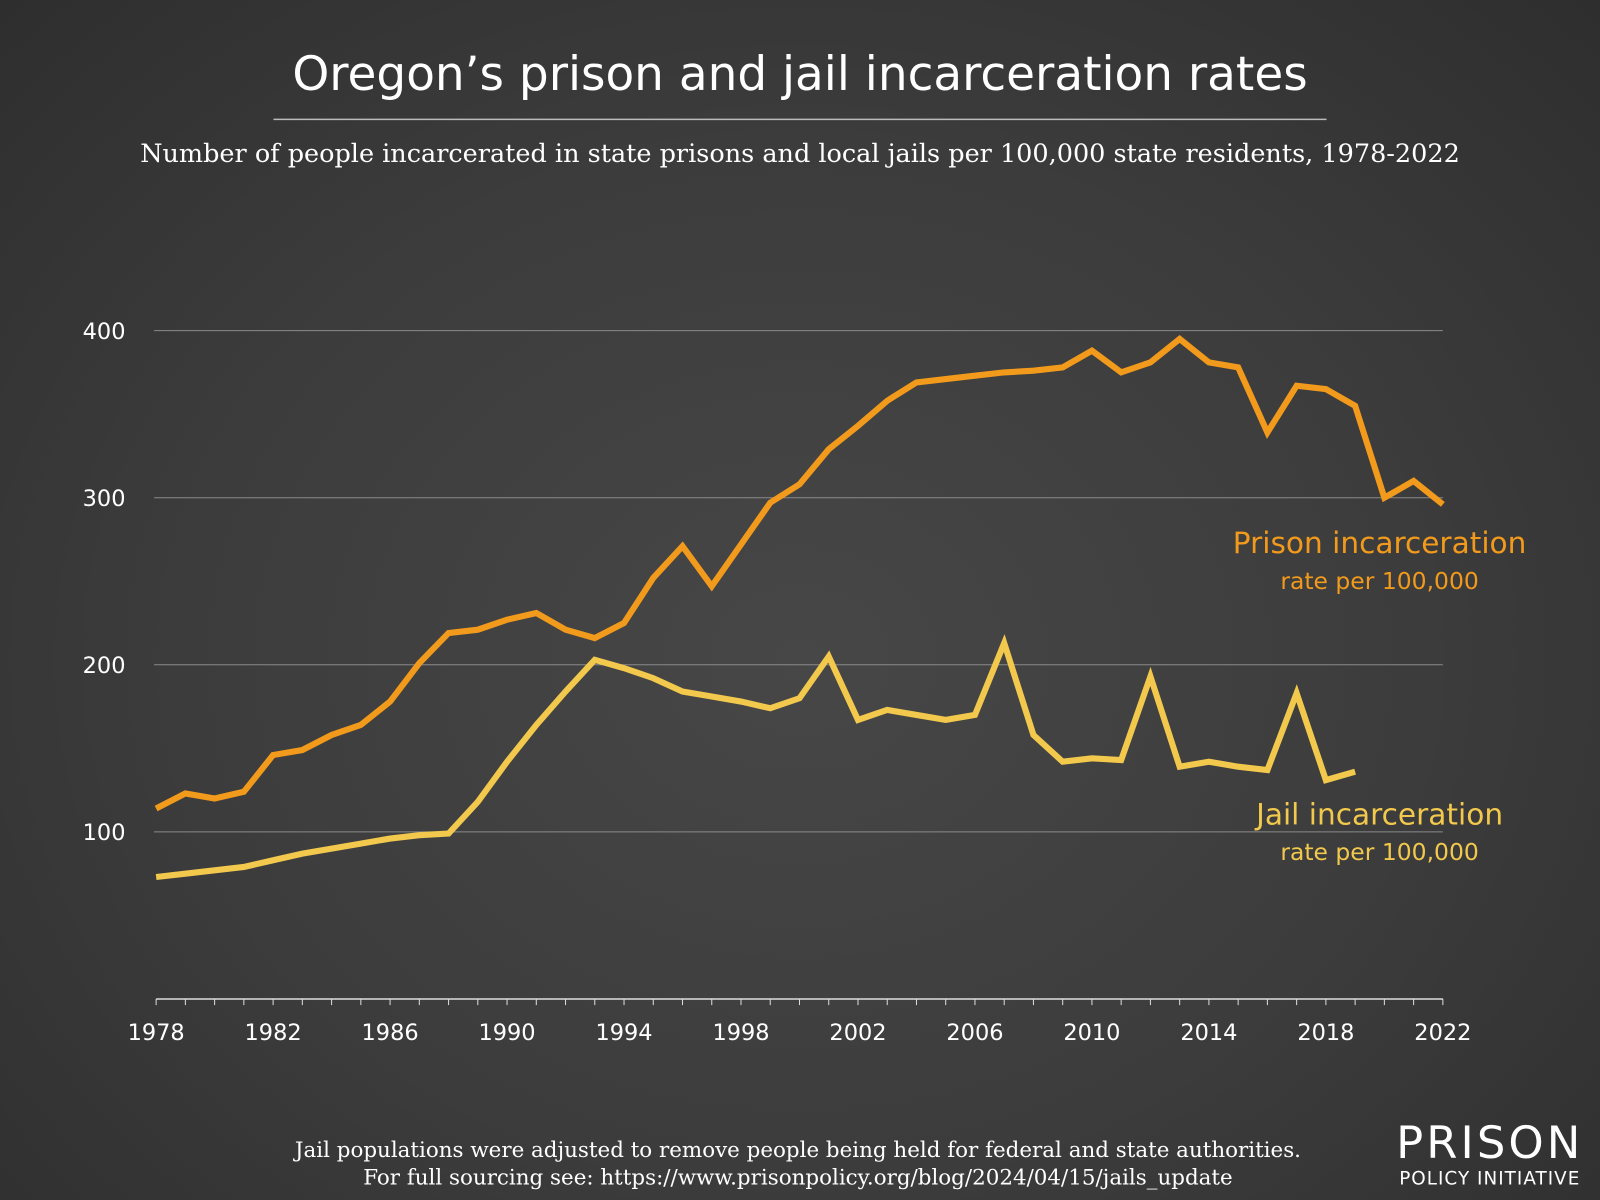 This screenshot has width=1600, height=1200. I want to click on prison-series-label: Prison incarceration, so click(1380, 543).